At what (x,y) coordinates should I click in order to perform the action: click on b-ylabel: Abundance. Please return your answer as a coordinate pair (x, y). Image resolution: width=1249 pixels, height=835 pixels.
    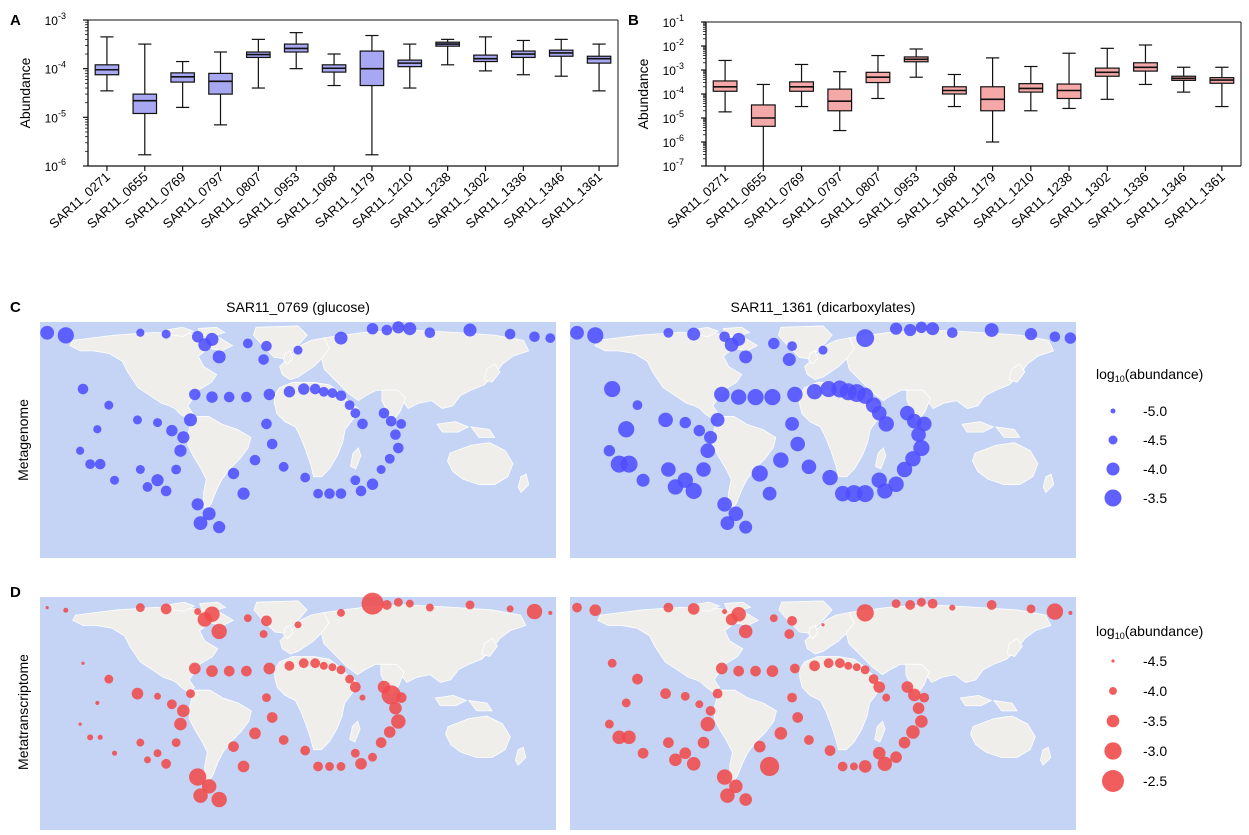
    Looking at the image, I should click on (643, 93).